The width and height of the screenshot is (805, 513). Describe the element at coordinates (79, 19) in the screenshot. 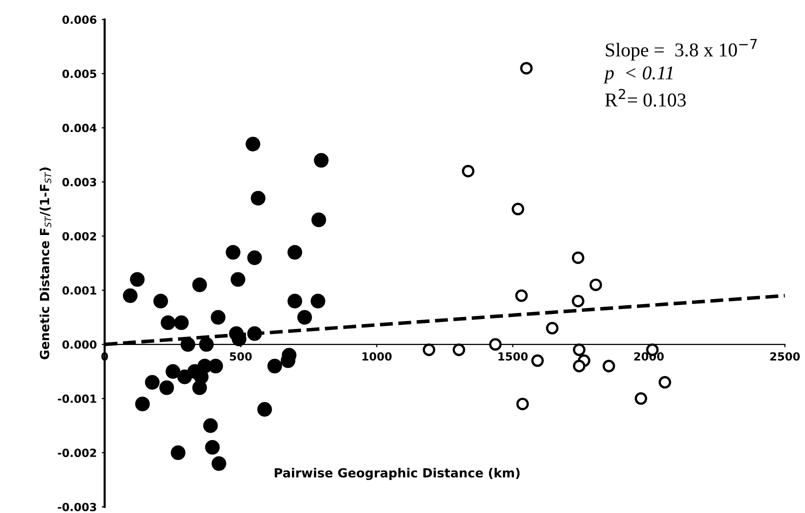

I see `y-tick-label: 0.006` at that location.